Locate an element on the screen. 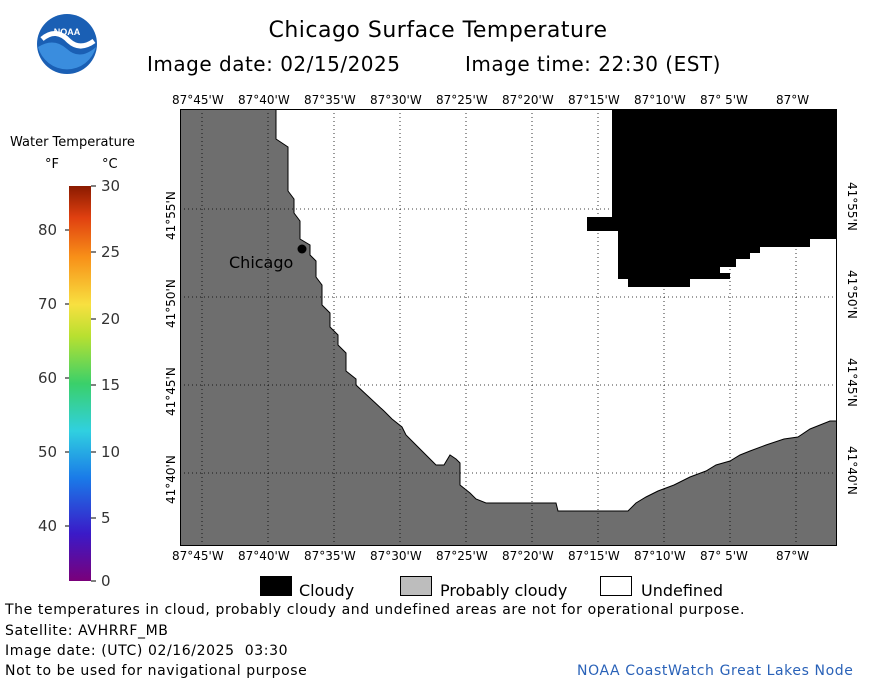  legend-probably-cloudy-swatch is located at coordinates (416, 586).